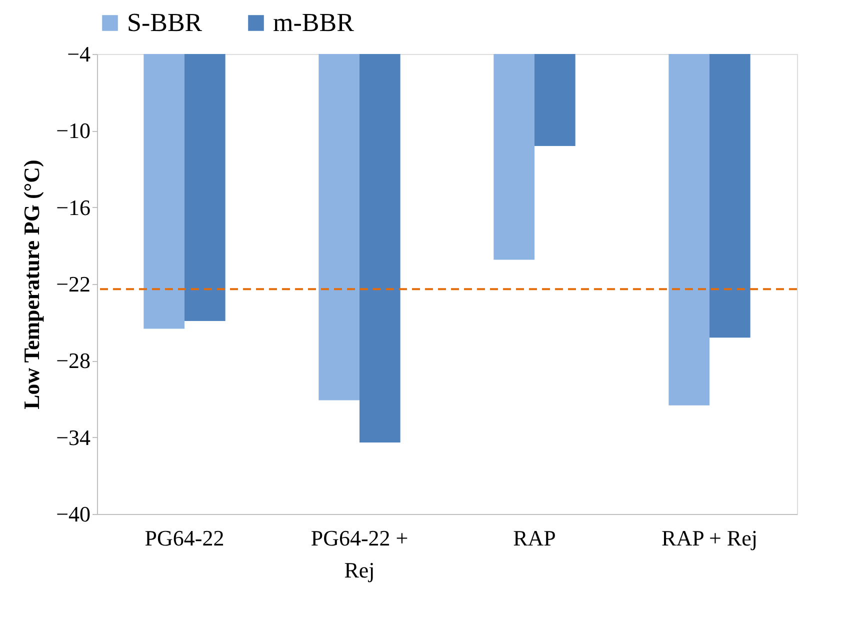 The image size is (861, 643). What do you see at coordinates (73, 361) in the screenshot?
I see `y-tick-label: −28` at bounding box center [73, 361].